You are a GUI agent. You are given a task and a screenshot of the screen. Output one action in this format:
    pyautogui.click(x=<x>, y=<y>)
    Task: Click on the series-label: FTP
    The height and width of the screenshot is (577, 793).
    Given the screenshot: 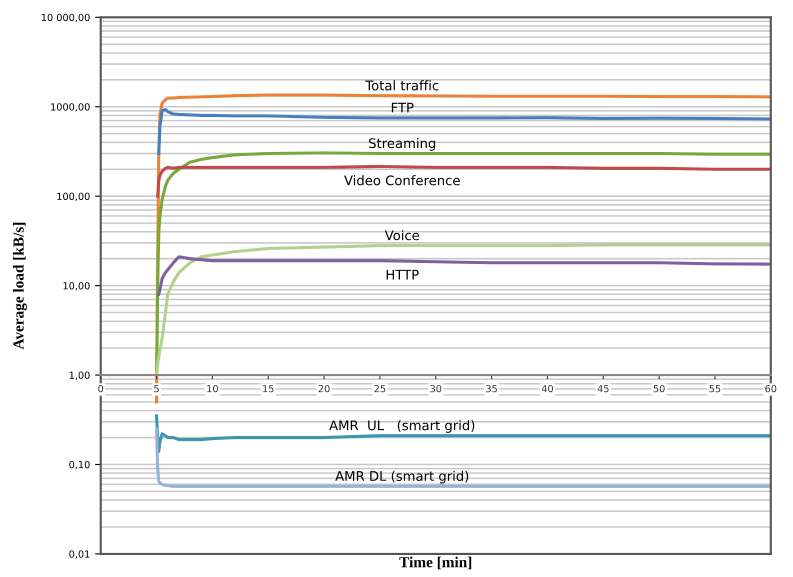 What is the action you would take?
    pyautogui.click(x=403, y=107)
    